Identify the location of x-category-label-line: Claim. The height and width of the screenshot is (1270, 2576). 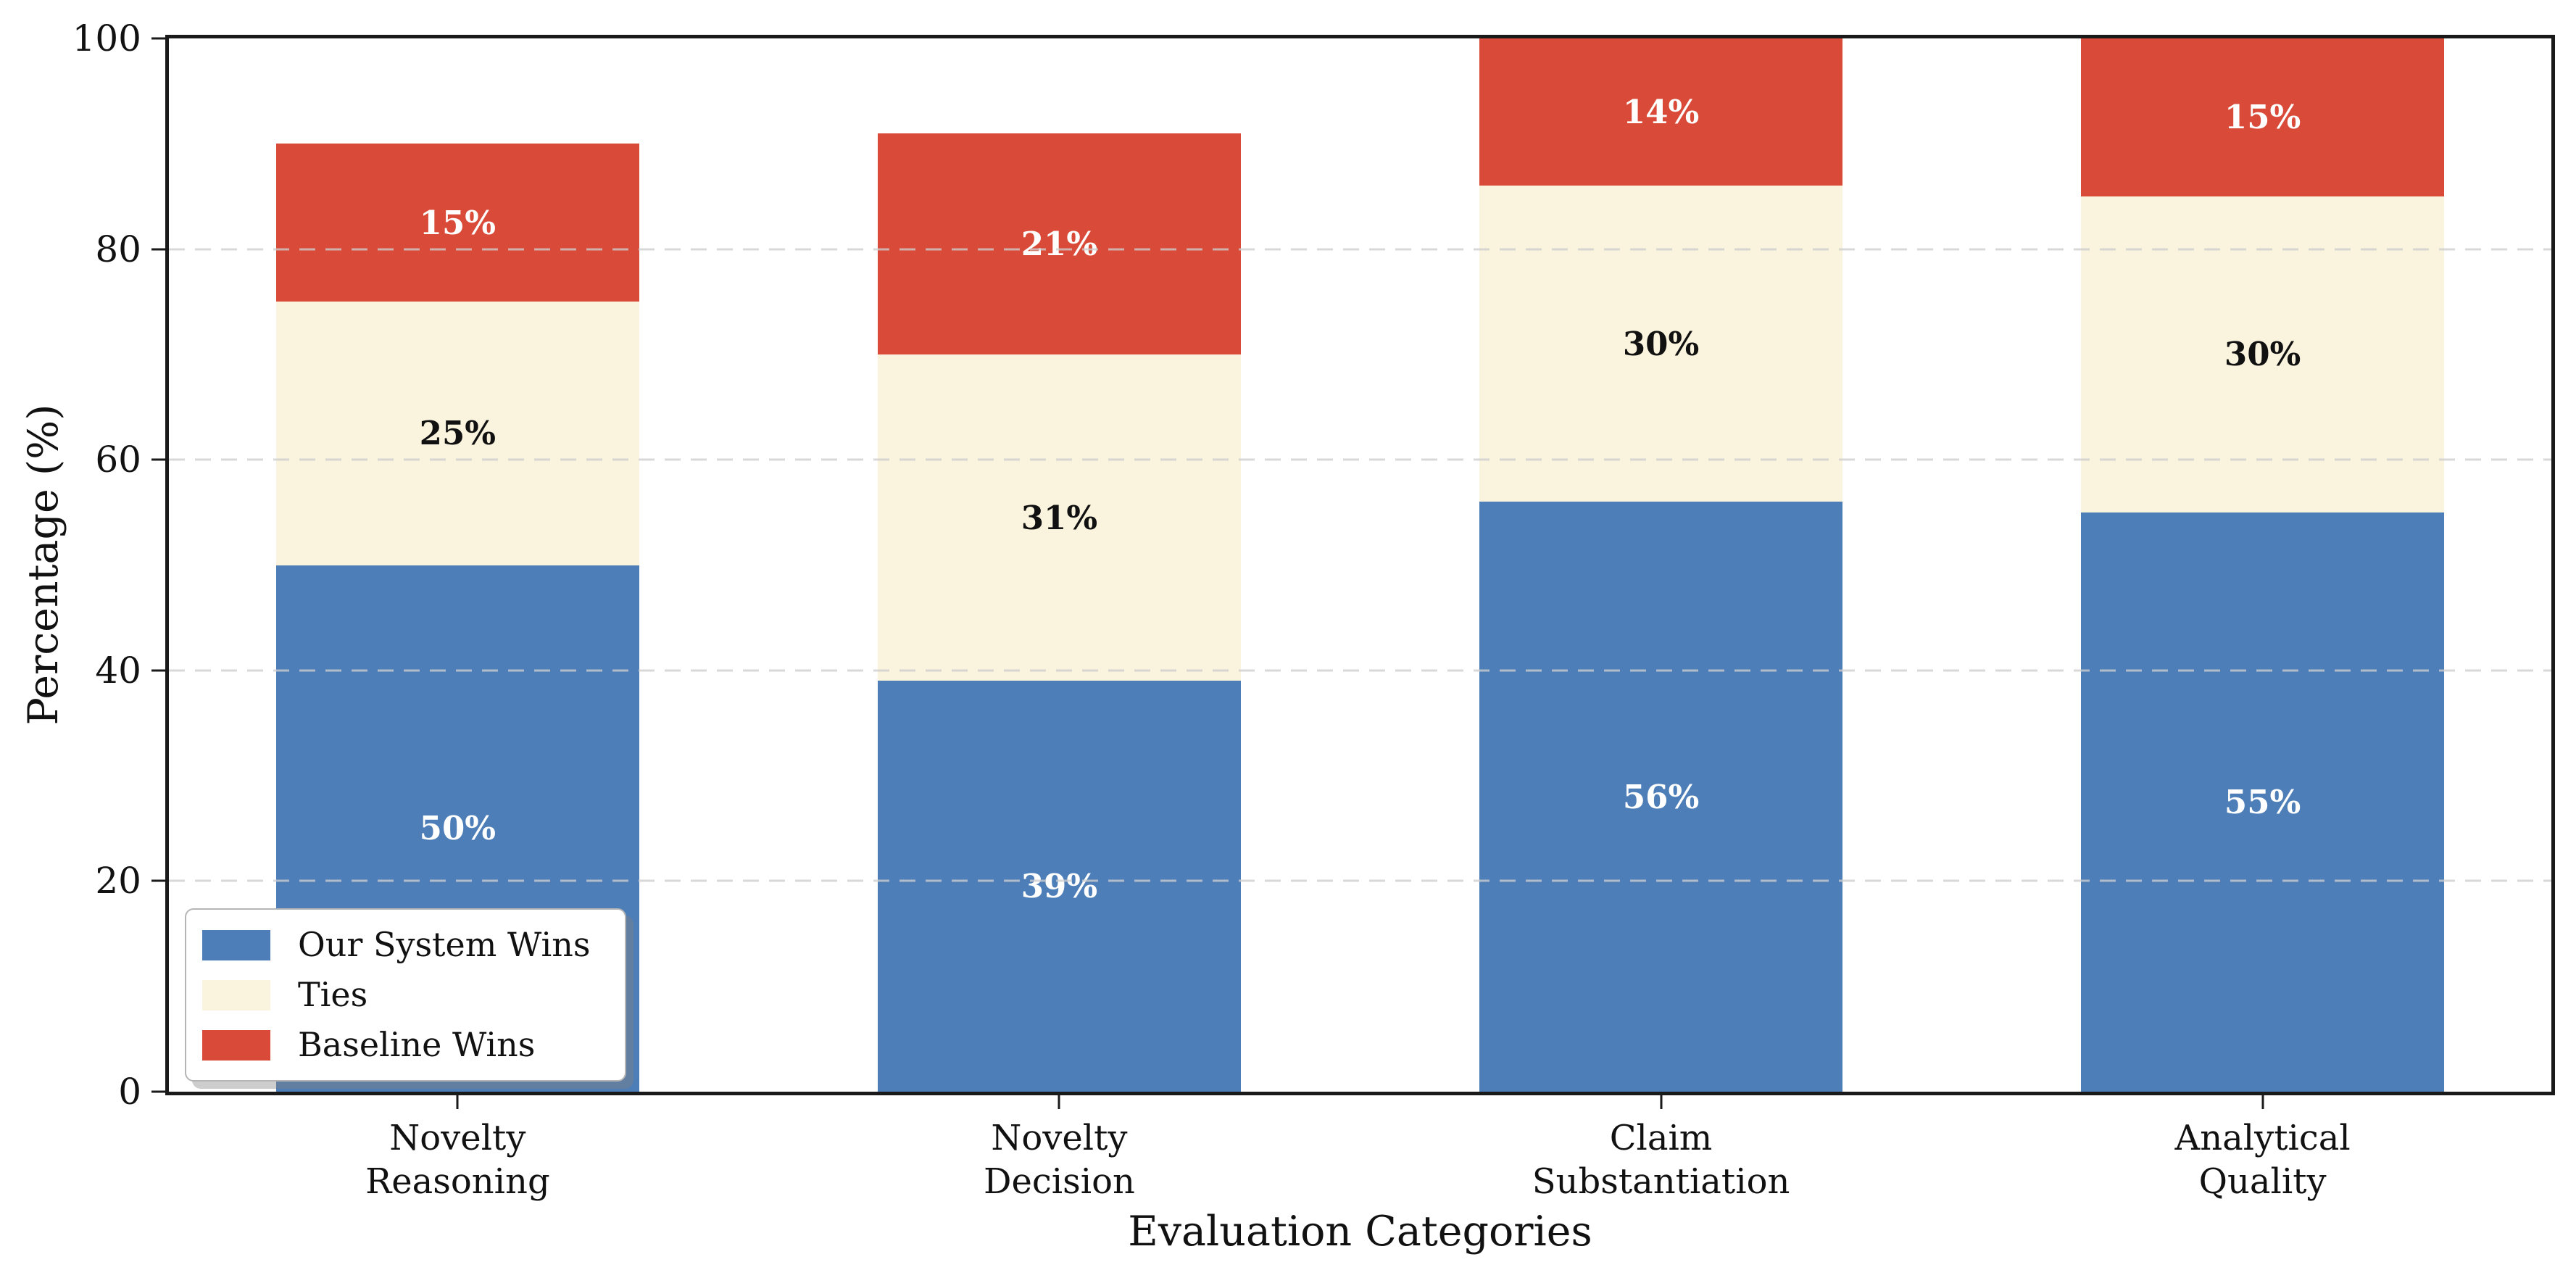
(1661, 1138).